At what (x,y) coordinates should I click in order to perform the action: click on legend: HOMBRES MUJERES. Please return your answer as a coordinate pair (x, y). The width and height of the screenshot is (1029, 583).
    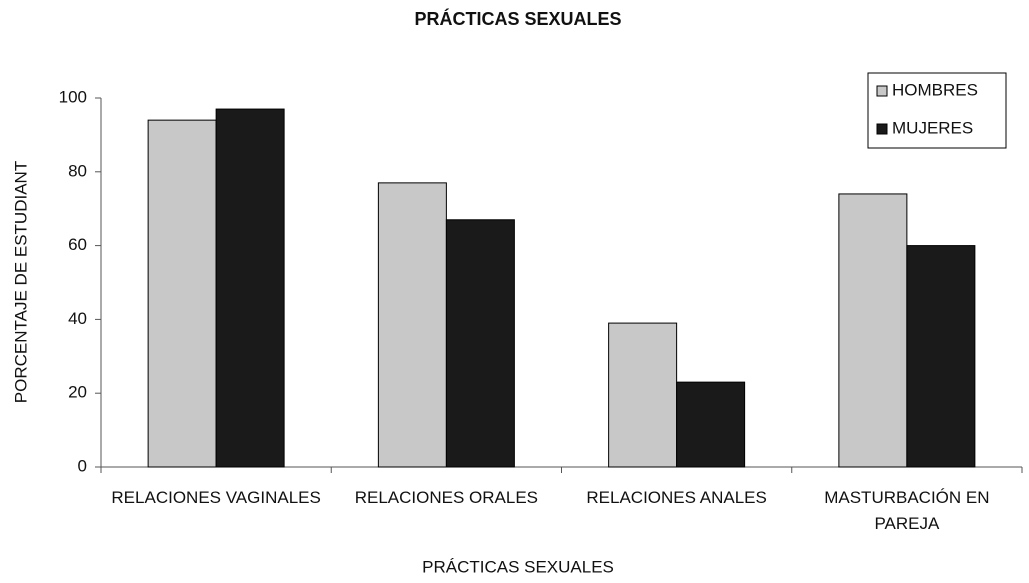
    Looking at the image, I should click on (937, 110).